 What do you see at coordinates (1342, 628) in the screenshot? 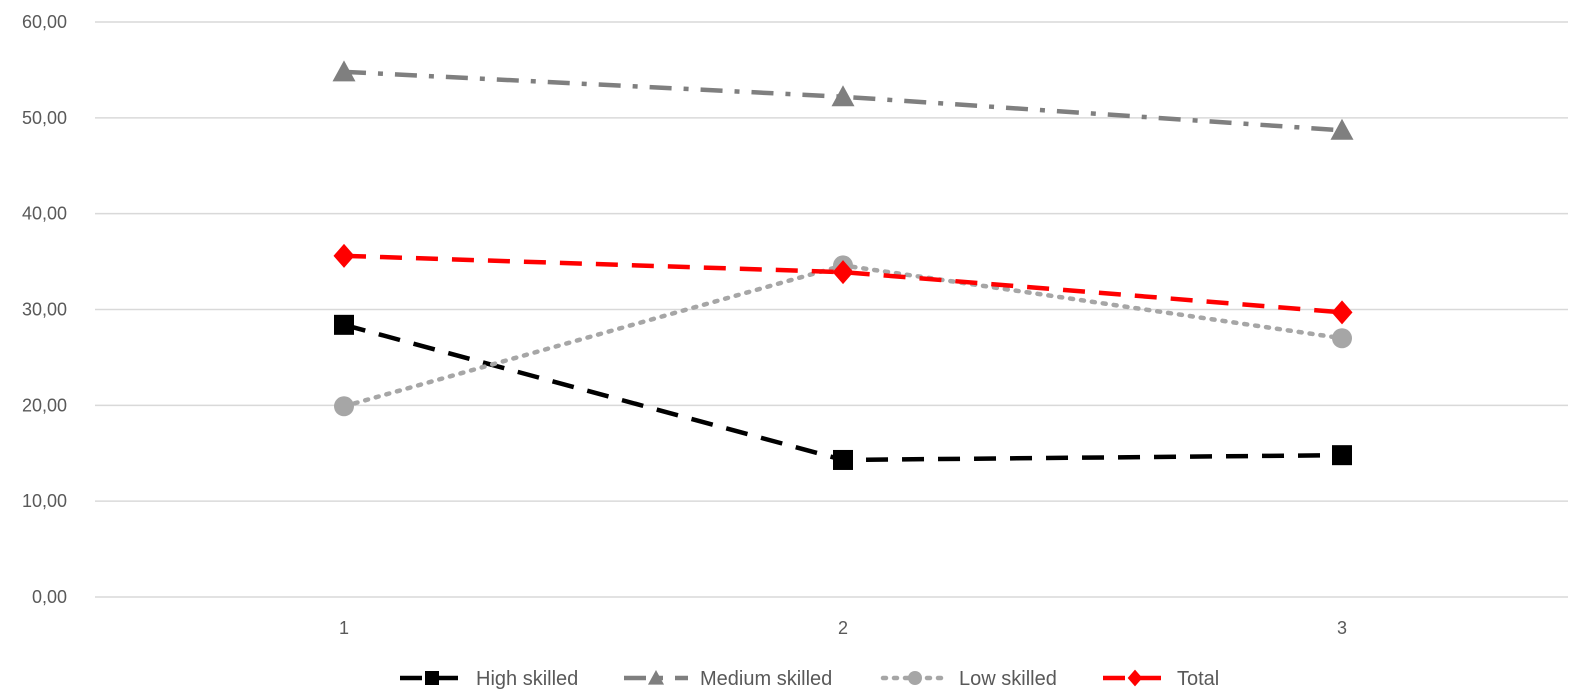
I see `x-tick-label: 3` at bounding box center [1342, 628].